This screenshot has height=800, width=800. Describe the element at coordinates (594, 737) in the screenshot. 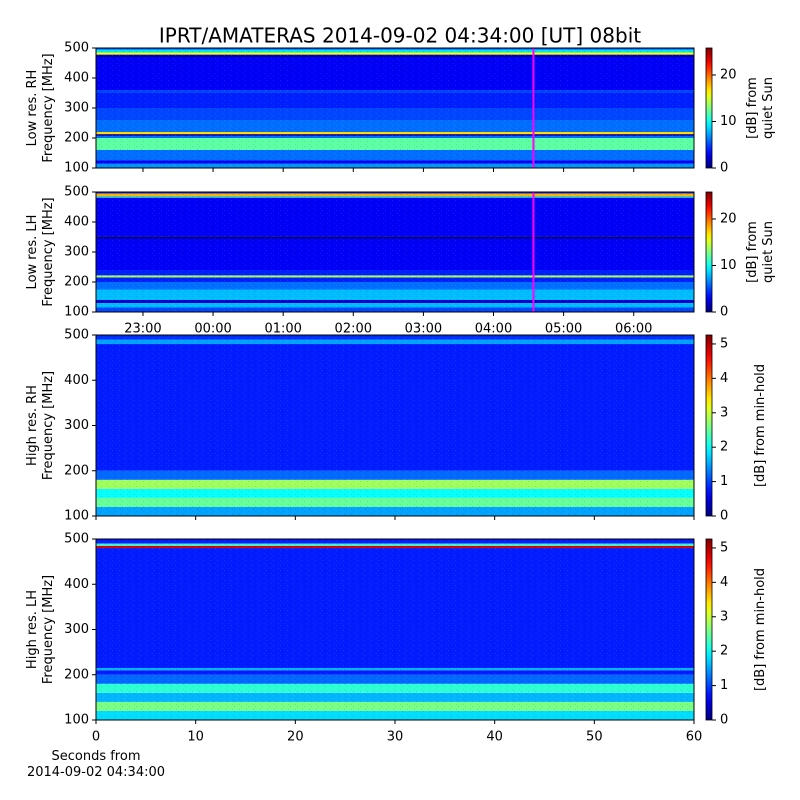

I see `x-tick-label: 50` at that location.